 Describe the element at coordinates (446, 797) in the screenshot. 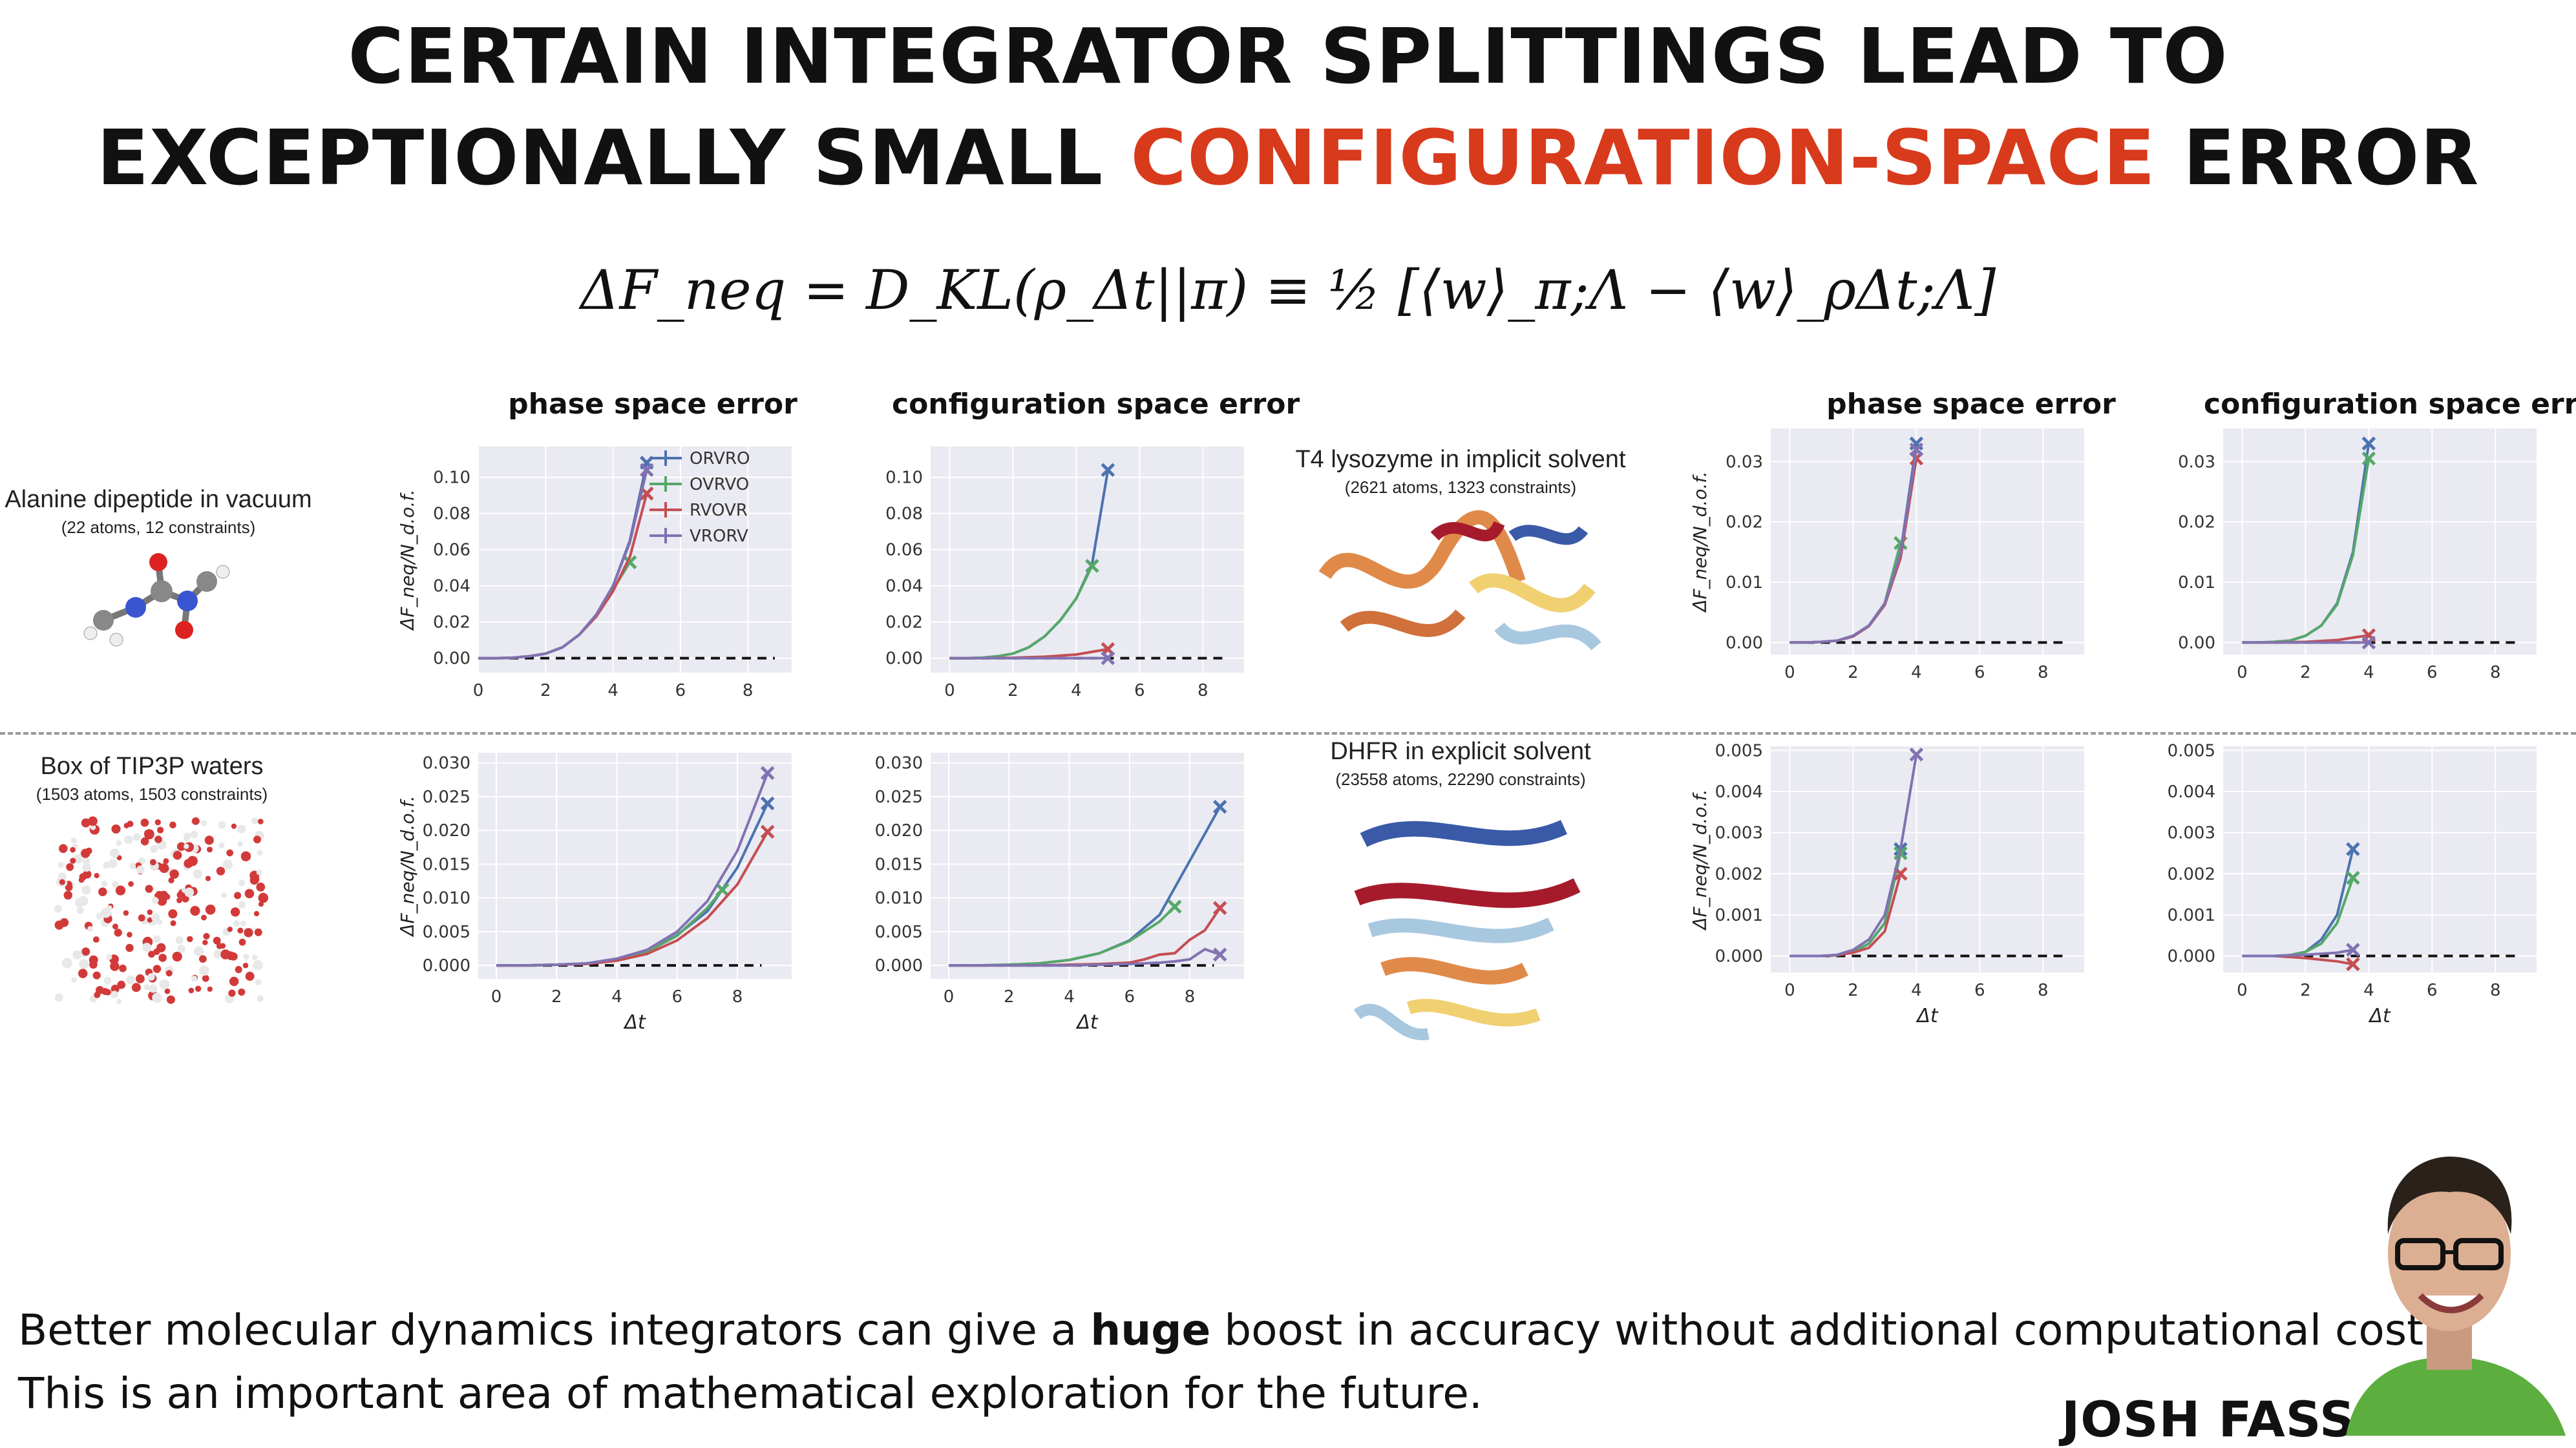

I see `y-tick-label: 0.025` at that location.